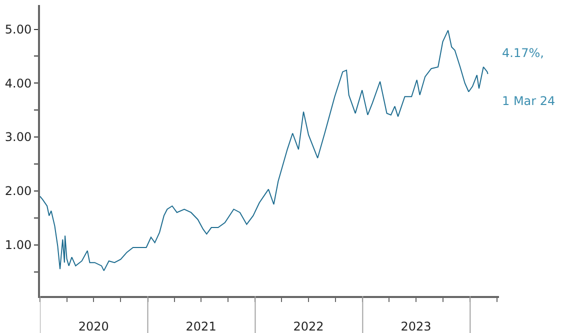  Describe the element at coordinates (201, 326) in the screenshot. I see `x-tick-label: 2021` at that location.